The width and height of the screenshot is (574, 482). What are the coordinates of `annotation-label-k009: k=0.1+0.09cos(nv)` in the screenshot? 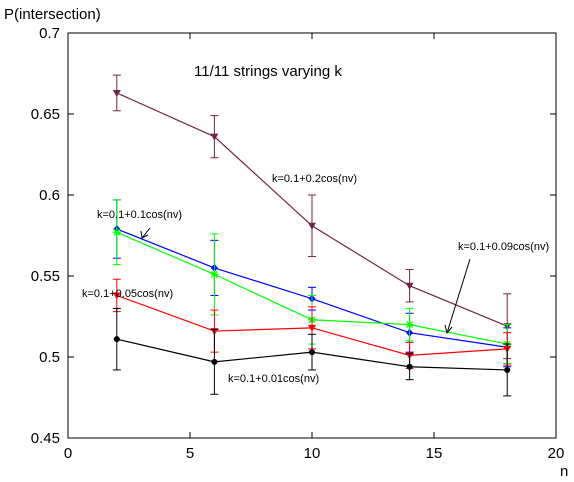 It's located at (503, 247).